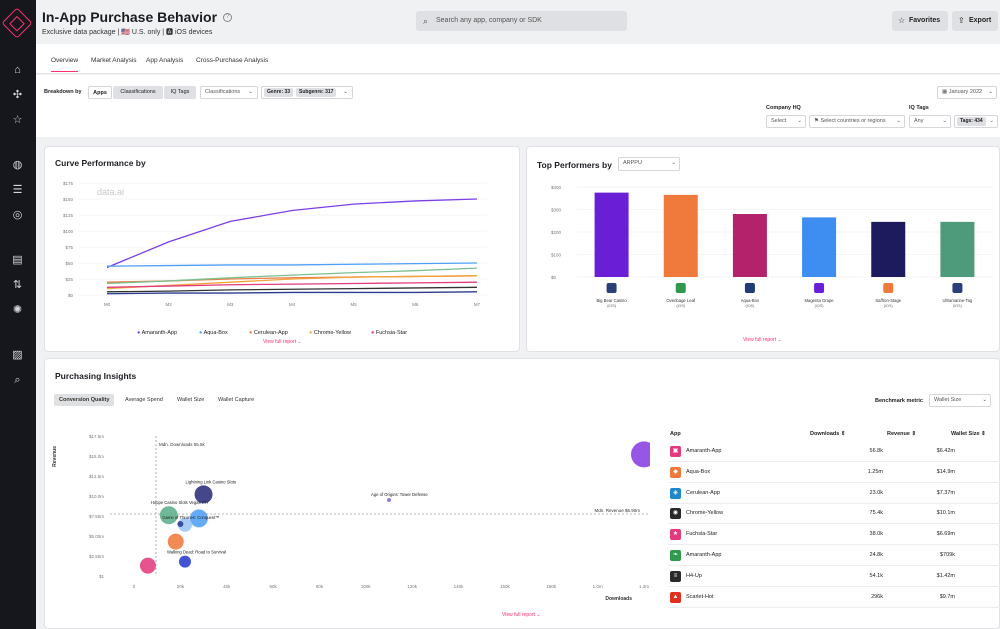 Image resolution: width=1000 pixels, height=629 pixels. What do you see at coordinates (268, 333) in the screenshot?
I see `legend-item-cerulean: ● Cerulean-App` at bounding box center [268, 333].